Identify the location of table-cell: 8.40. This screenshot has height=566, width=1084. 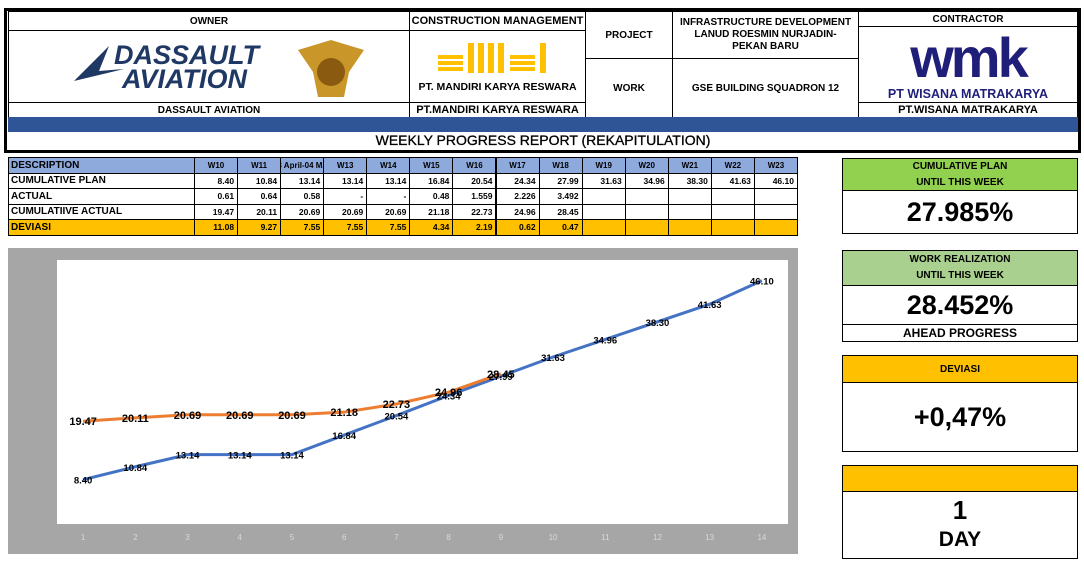
(216, 180).